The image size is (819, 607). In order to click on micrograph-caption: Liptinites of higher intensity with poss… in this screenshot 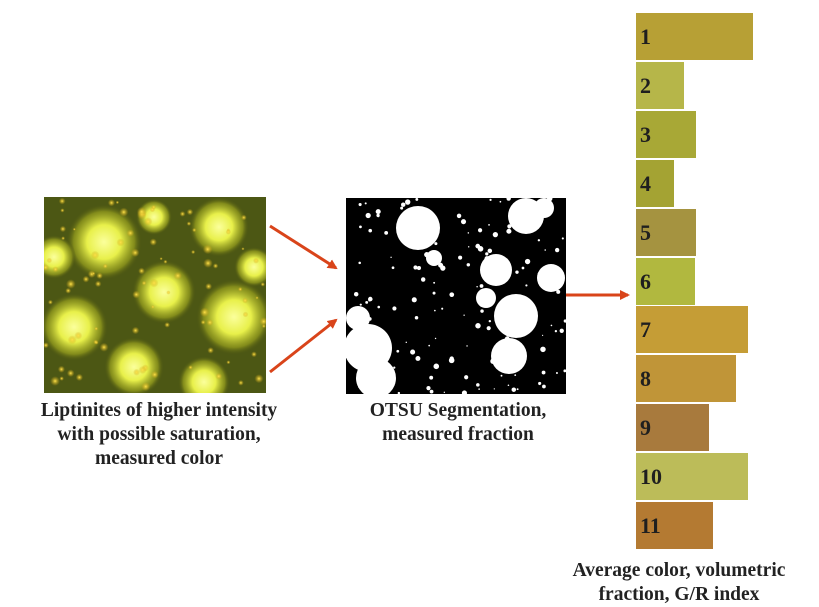, I will do `click(159, 435)`.